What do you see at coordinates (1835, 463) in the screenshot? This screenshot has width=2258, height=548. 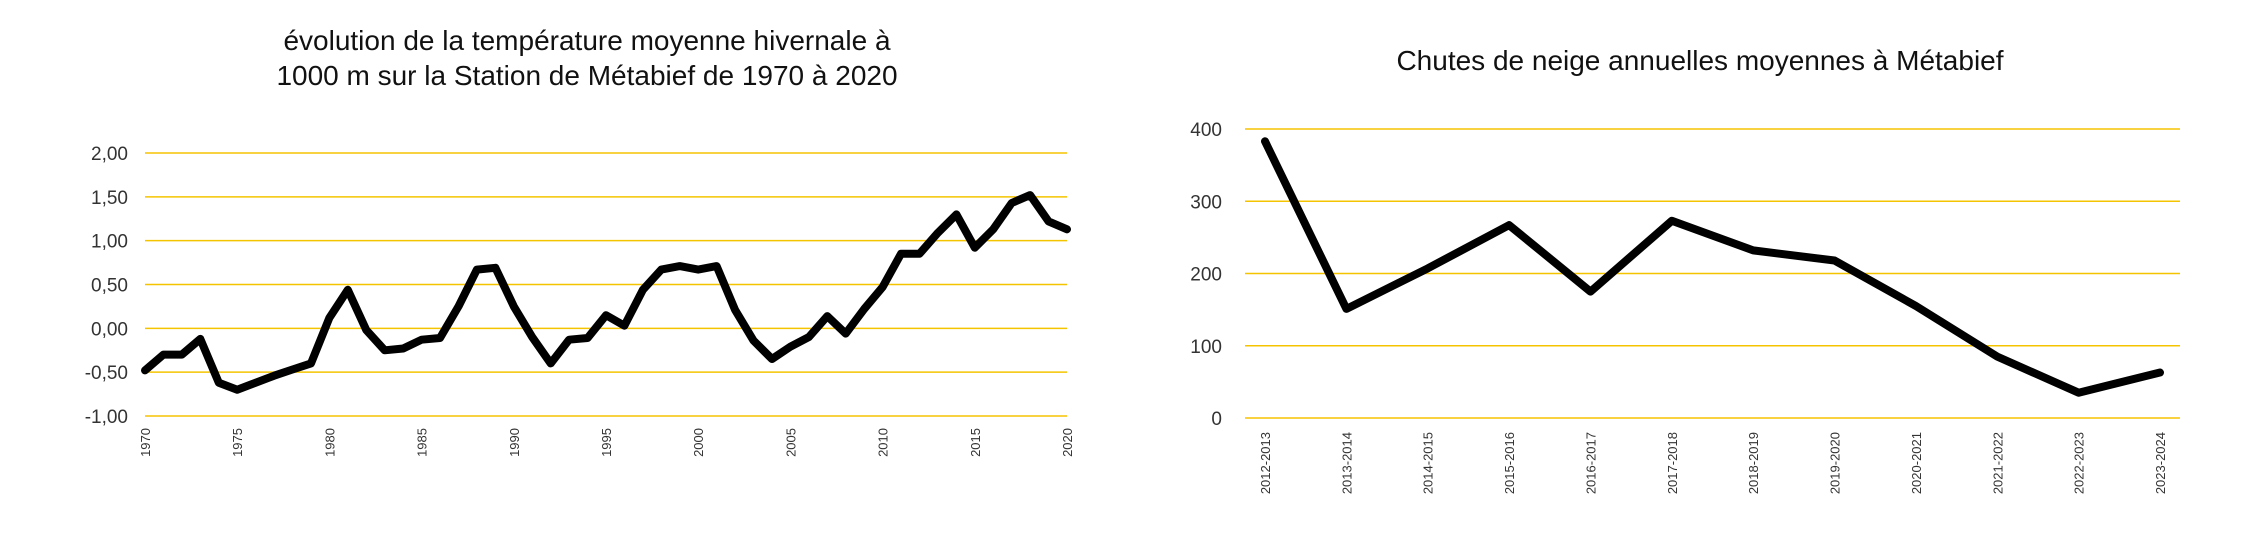 I see `chart2-x-tick-label: 2019-2020` at bounding box center [1835, 463].